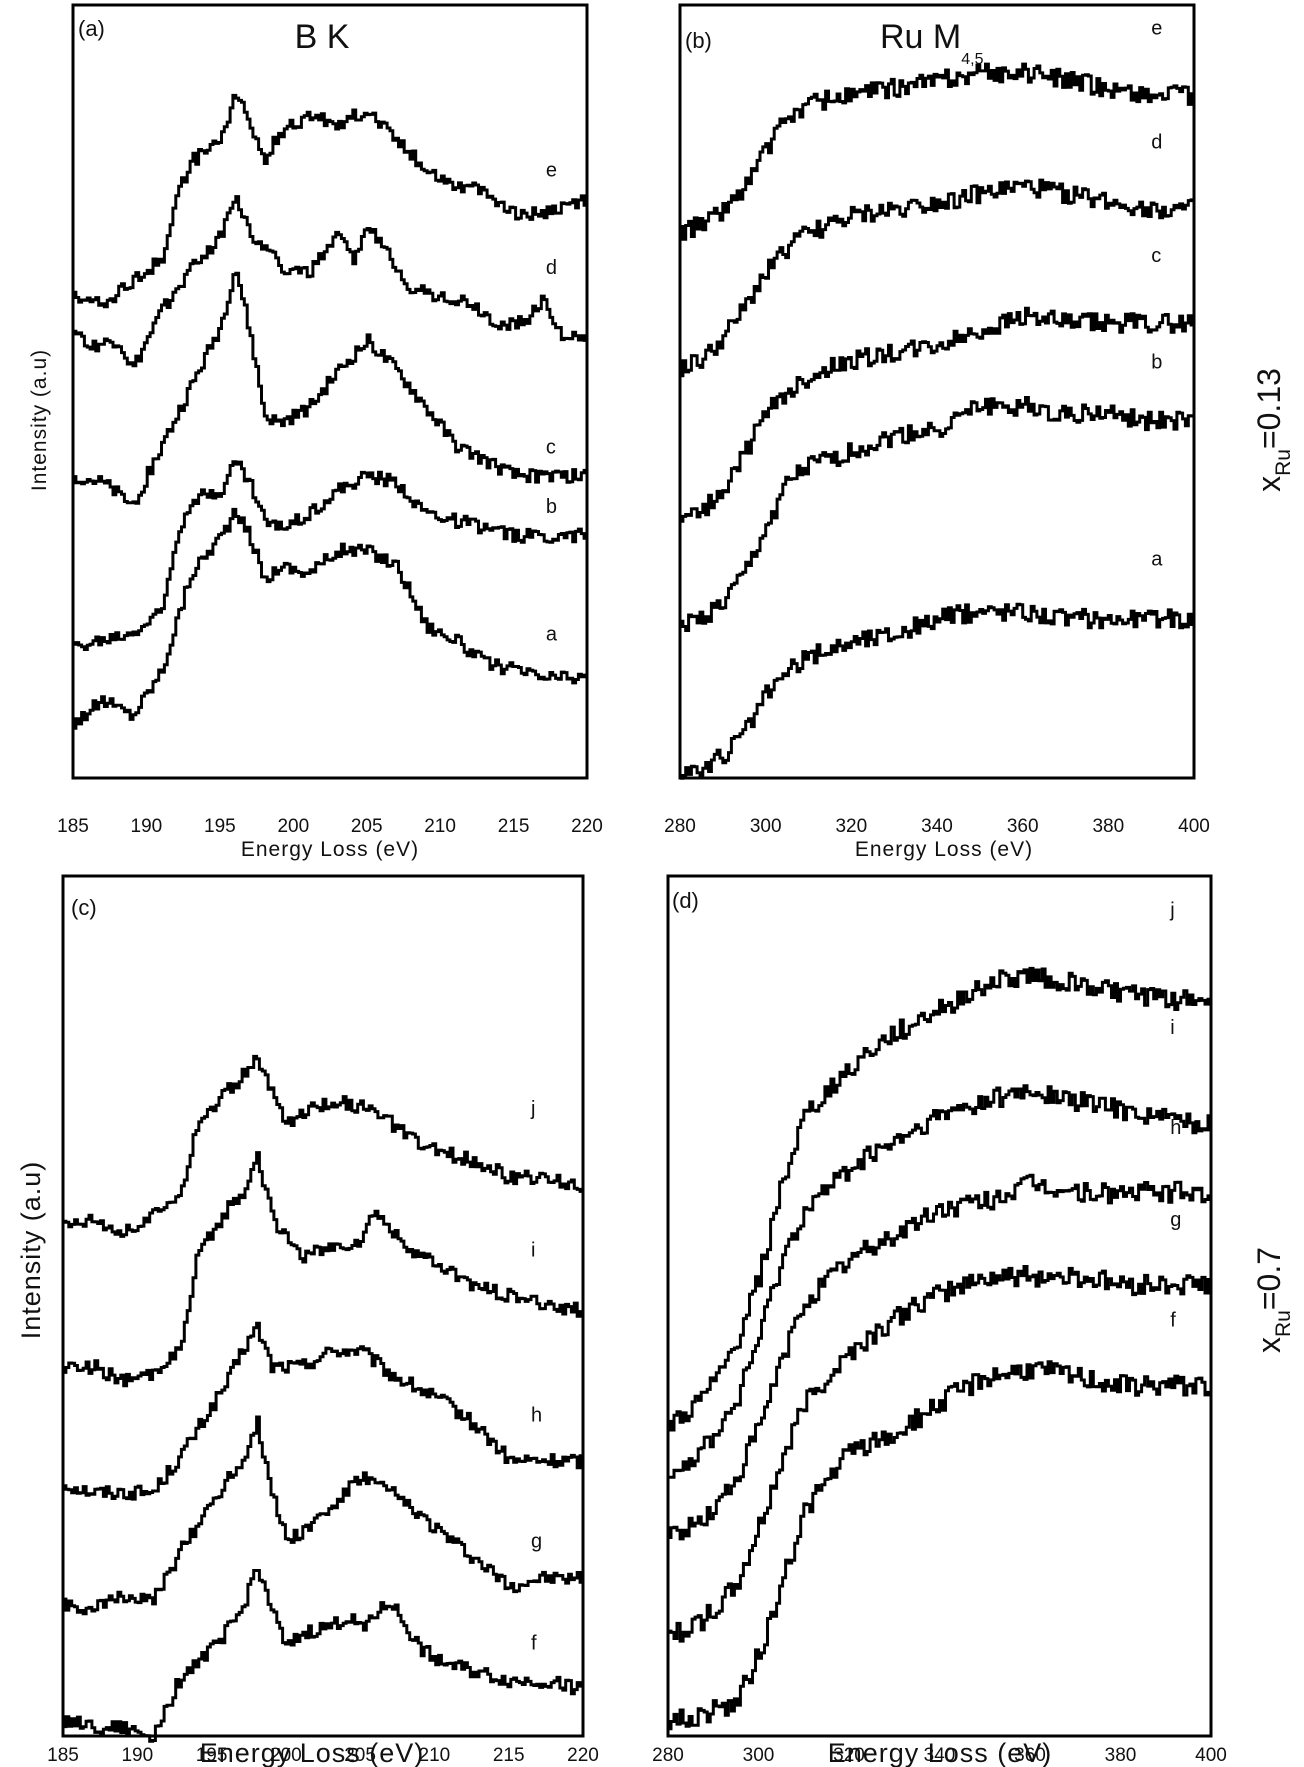 The image size is (1304, 1767). I want to click on panel-b-xlabel: Energy Loss (eV), so click(944, 849).